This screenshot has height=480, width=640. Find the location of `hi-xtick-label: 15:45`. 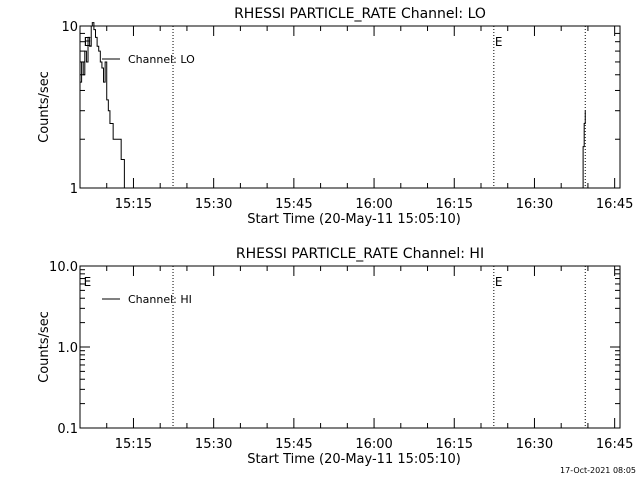

hi-xtick-label: 15:45 is located at coordinates (293, 444).